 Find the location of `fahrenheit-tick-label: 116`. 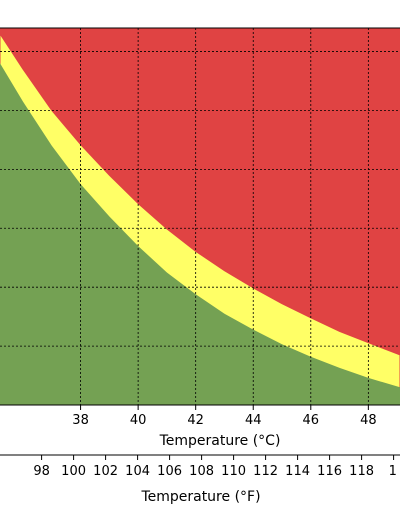

fahrenheit-tick-label: 116 is located at coordinates (329, 471).